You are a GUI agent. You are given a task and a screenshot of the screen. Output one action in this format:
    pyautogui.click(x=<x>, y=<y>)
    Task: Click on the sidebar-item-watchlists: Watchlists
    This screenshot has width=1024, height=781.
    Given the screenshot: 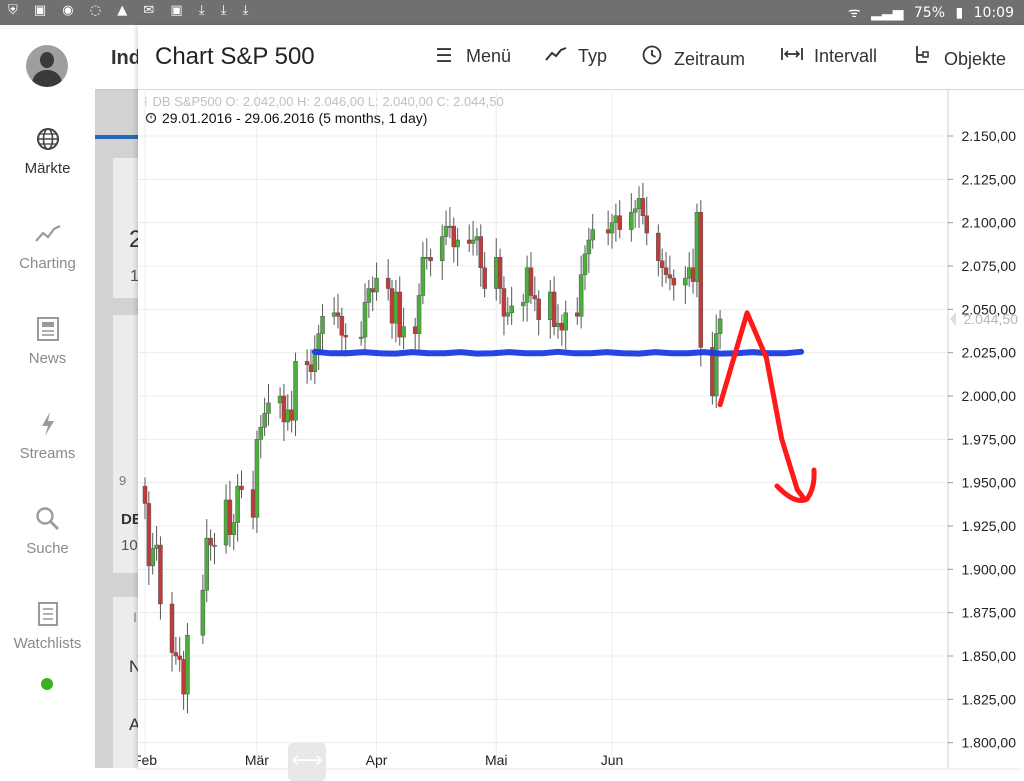 What is the action you would take?
    pyautogui.click(x=47, y=635)
    